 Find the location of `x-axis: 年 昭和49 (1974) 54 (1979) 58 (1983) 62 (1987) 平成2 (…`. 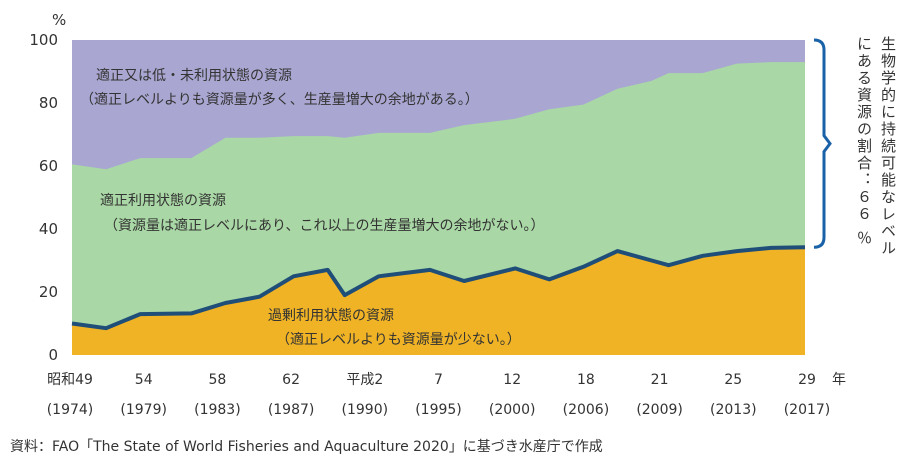

x-axis: 年 昭和49 (1974) 54 (1979) 58 (1983) 62 (1987) 平成2 (… is located at coordinates (446, 395).